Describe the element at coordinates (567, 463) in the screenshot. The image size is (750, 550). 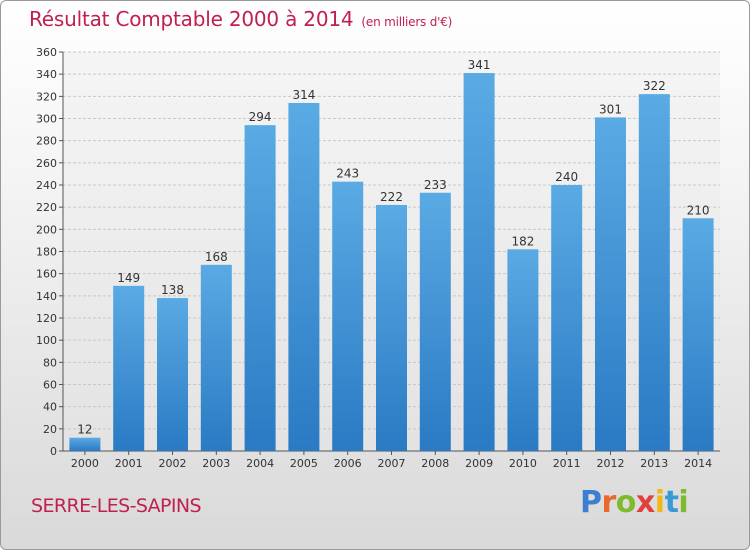
I see `x-tick-label: 2011` at that location.